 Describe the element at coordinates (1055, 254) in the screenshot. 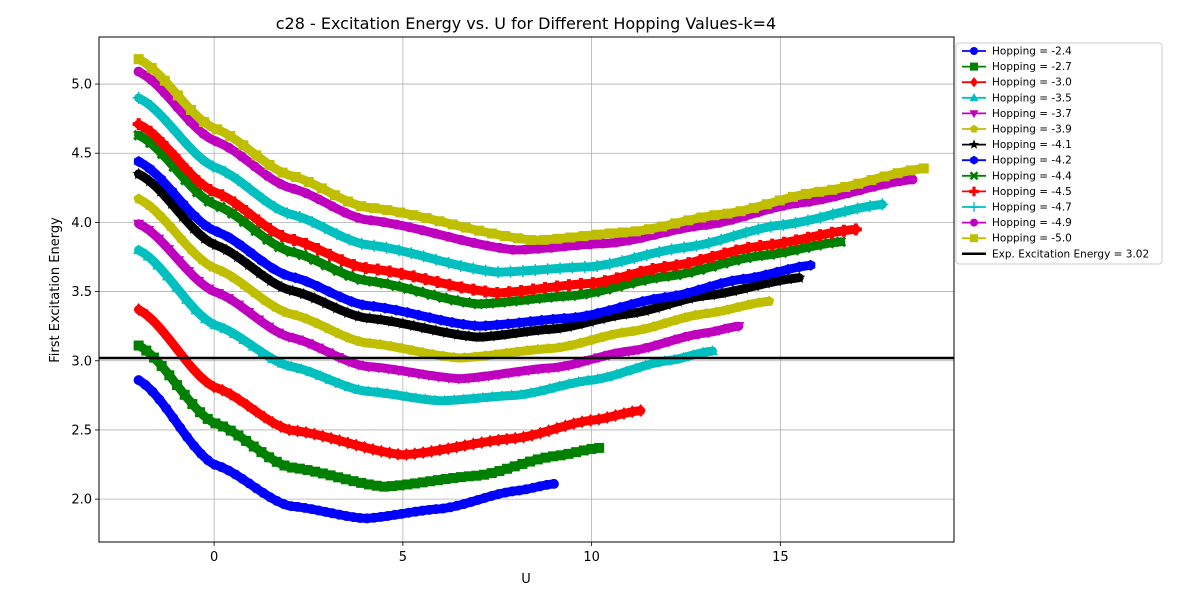

I see `legend-item: Exp. Excitation Energy = 3.02` at that location.